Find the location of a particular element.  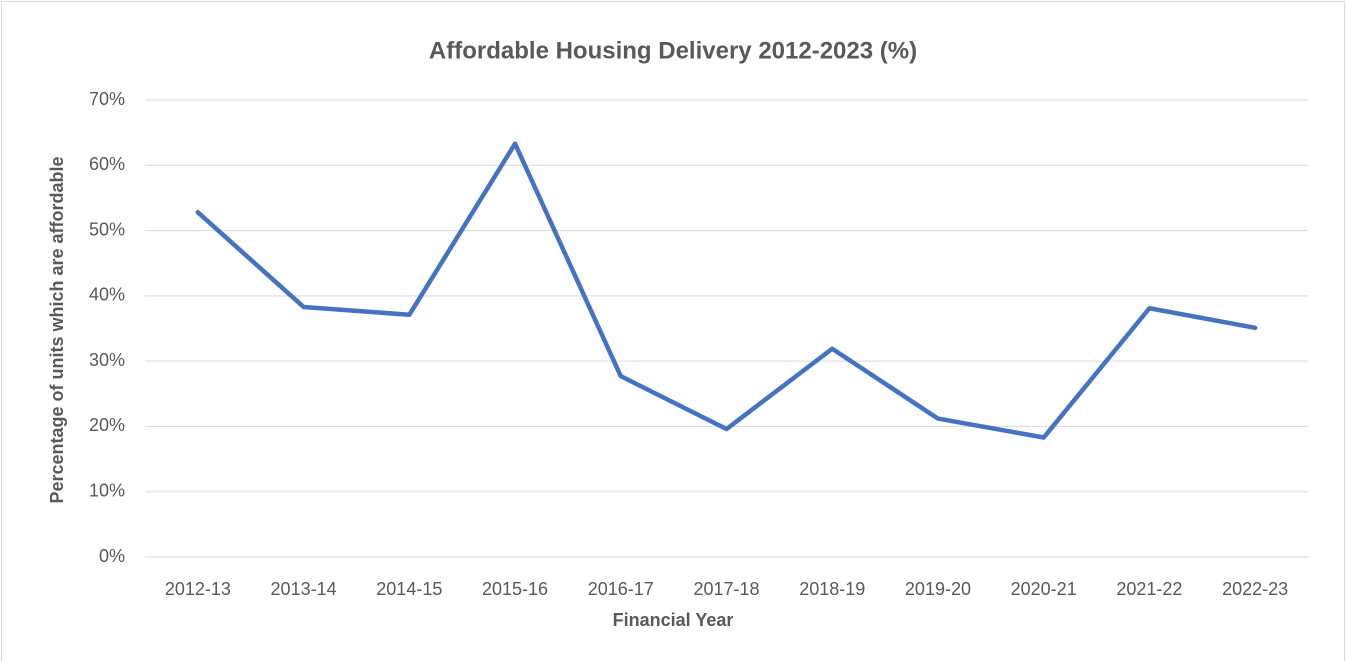

y-tick-label: 60% is located at coordinates (107, 164).